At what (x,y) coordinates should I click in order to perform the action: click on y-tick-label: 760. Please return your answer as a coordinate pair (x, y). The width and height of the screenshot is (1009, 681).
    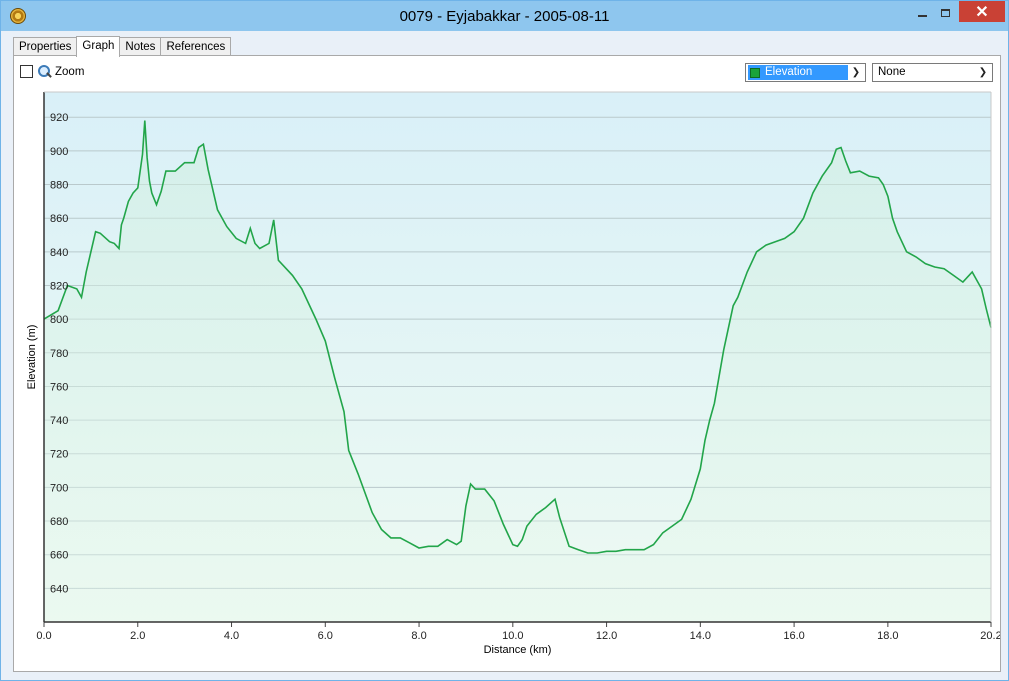
    Looking at the image, I should click on (59, 387).